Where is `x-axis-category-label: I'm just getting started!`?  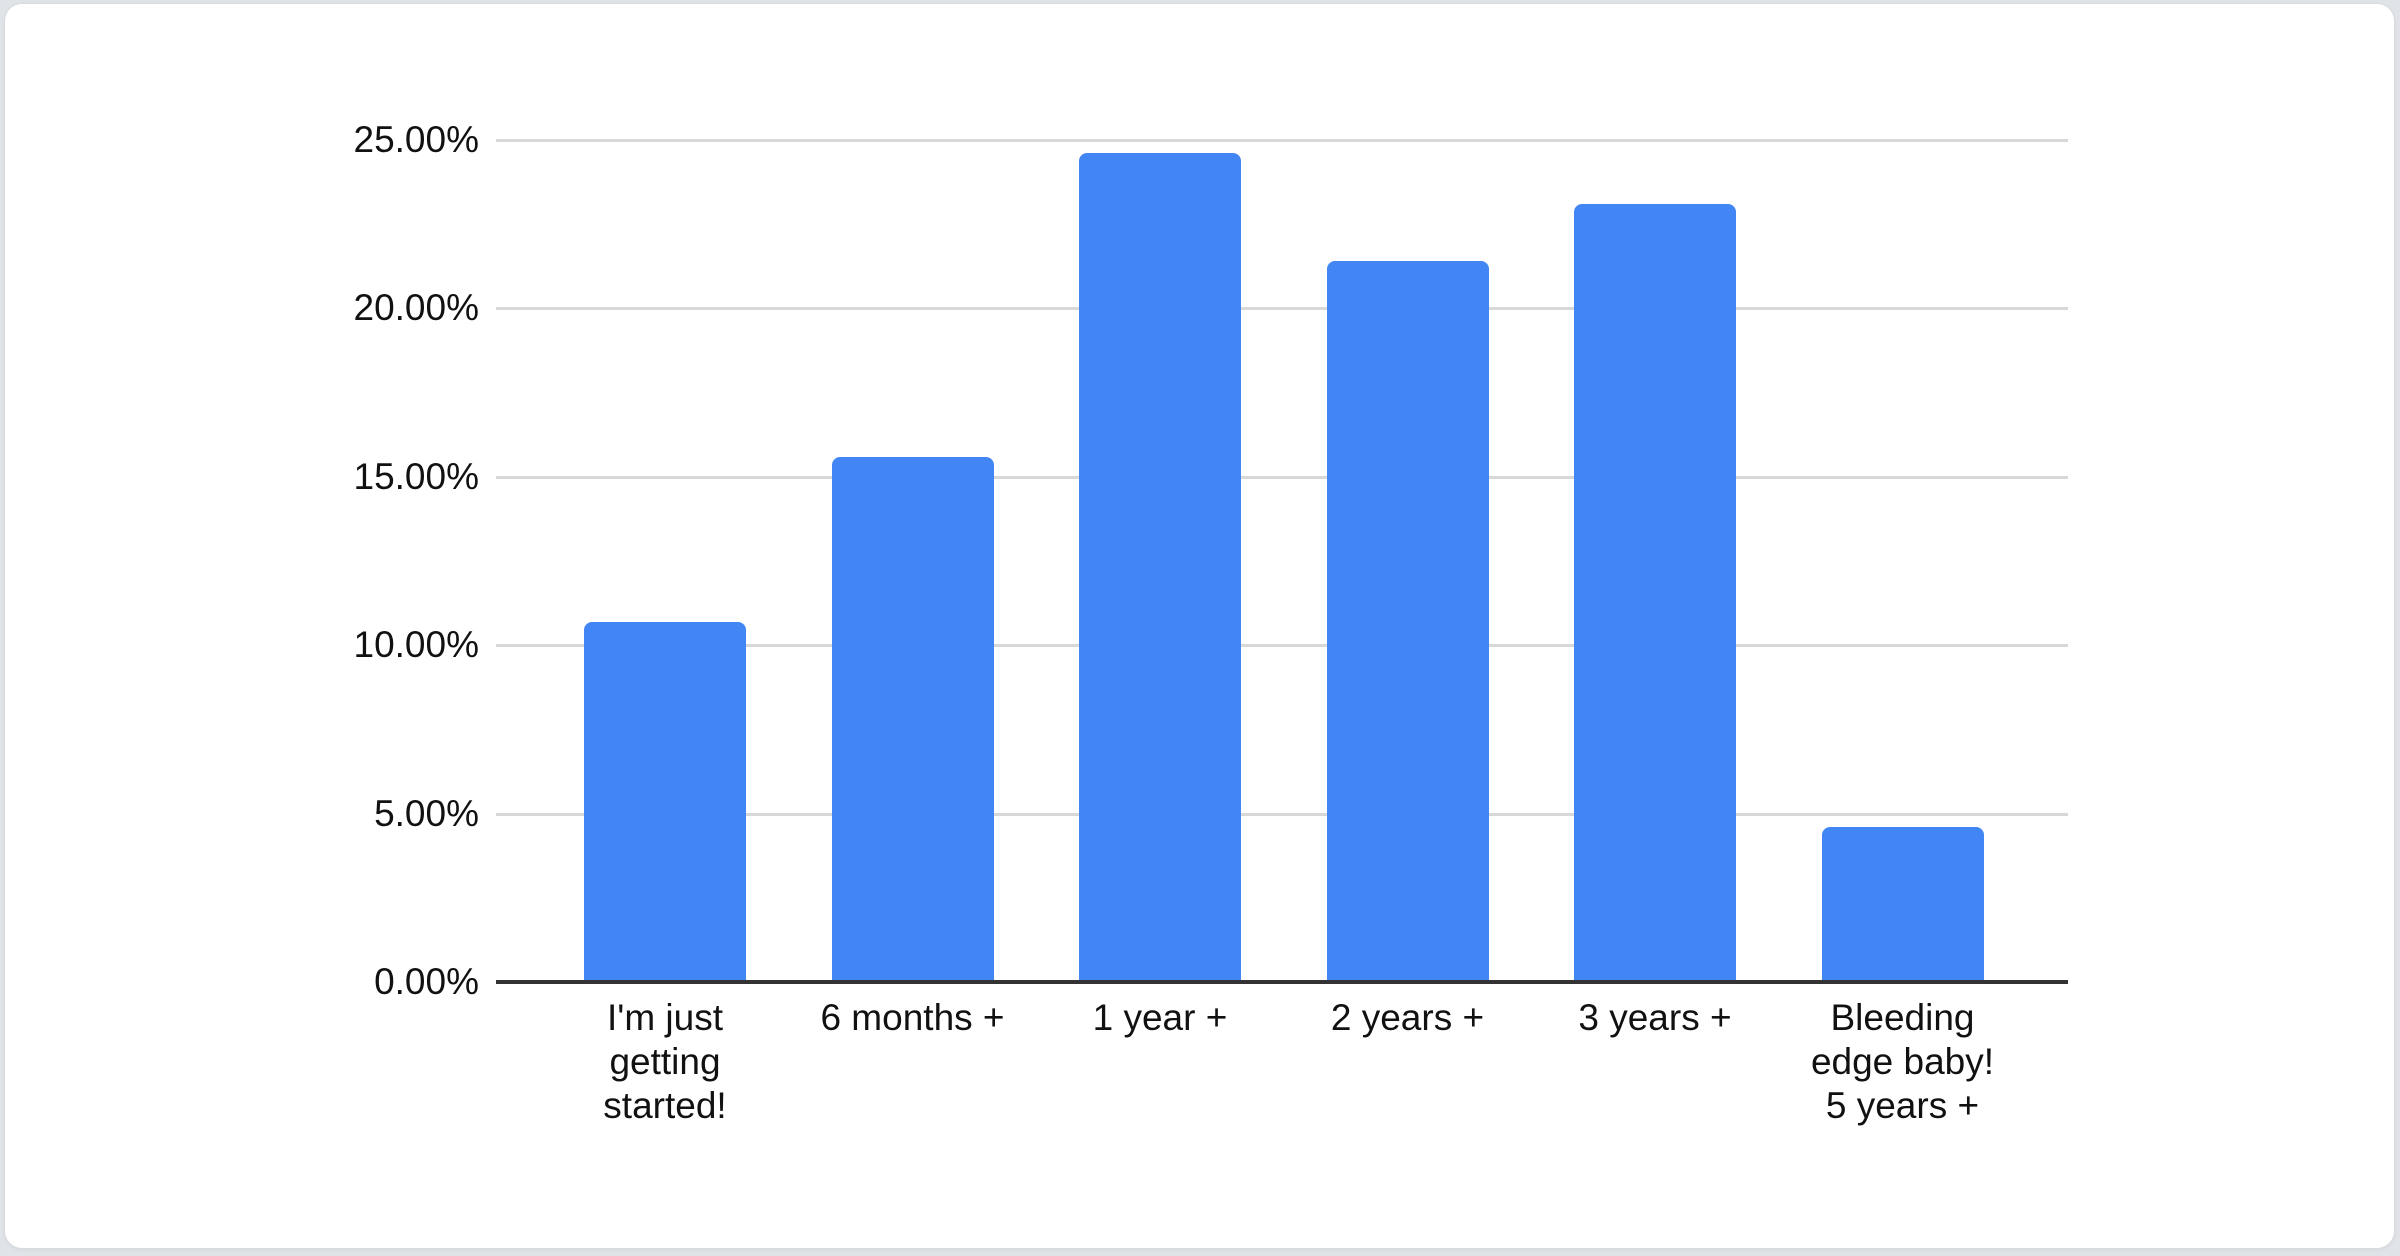
x-axis-category-label: I'm just getting started! is located at coordinates (665, 1062).